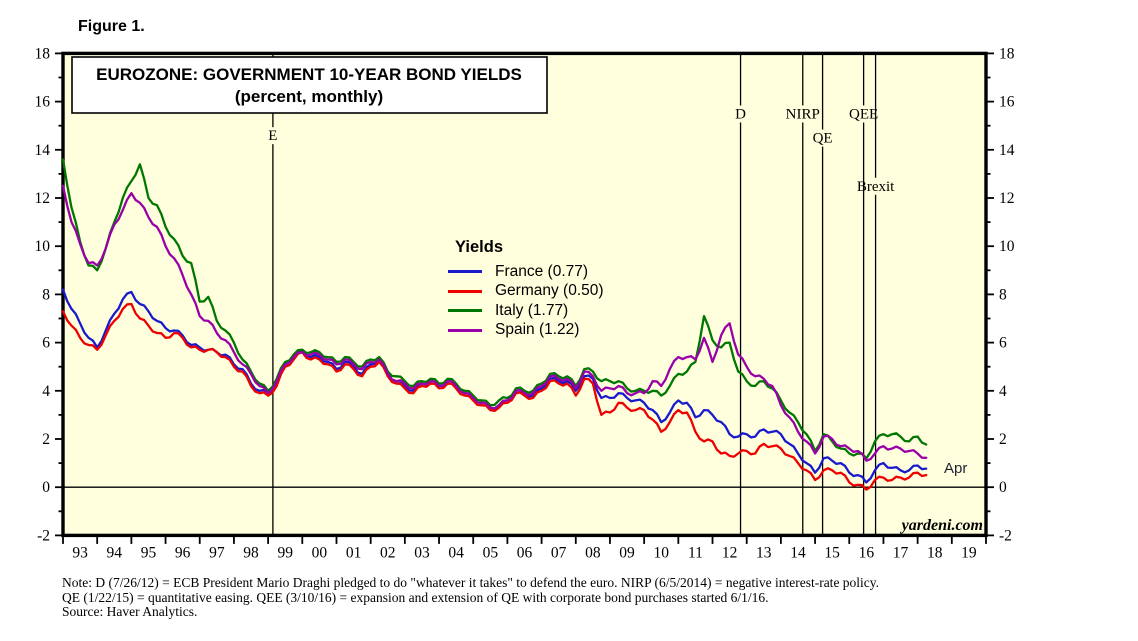 The height and width of the screenshot is (641, 1138). Describe the element at coordinates (803, 294) in the screenshot. I see `event-line-nirp: NIRP` at that location.